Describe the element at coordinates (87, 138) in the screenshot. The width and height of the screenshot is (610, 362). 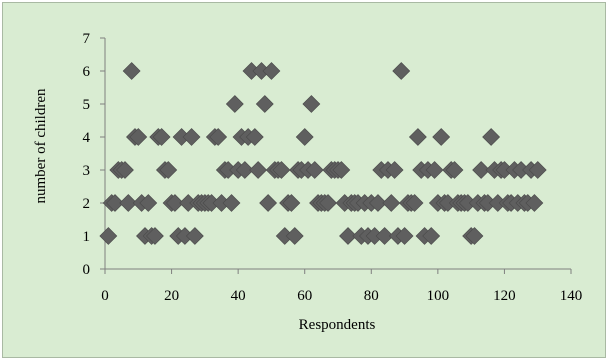
I see `y-tick-label: 4` at that location.